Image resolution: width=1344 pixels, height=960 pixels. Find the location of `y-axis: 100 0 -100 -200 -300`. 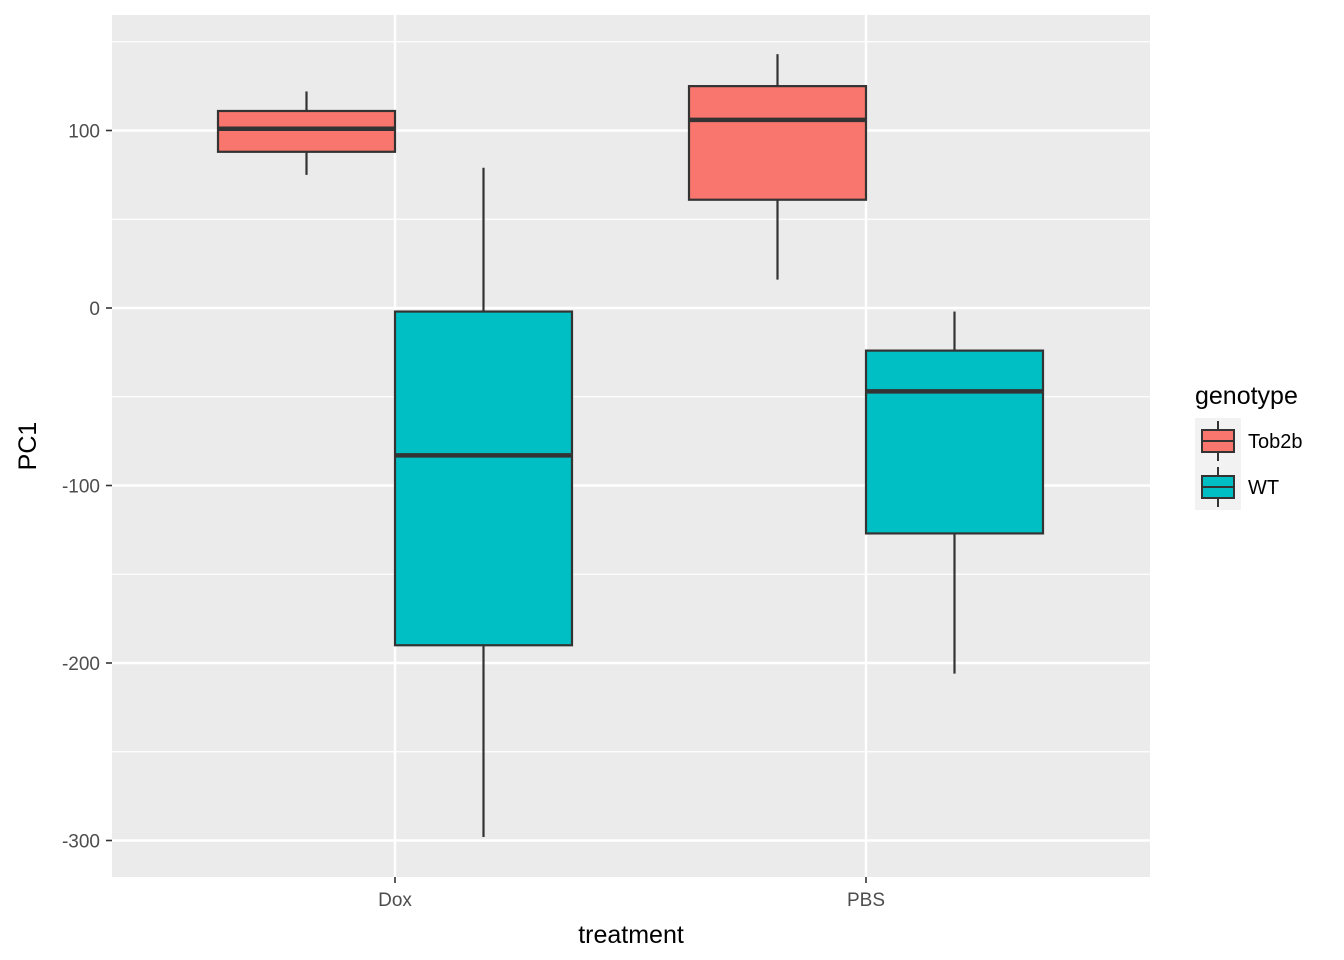

y-axis: 100 0 -100 -200 -300 is located at coordinates (87, 487).